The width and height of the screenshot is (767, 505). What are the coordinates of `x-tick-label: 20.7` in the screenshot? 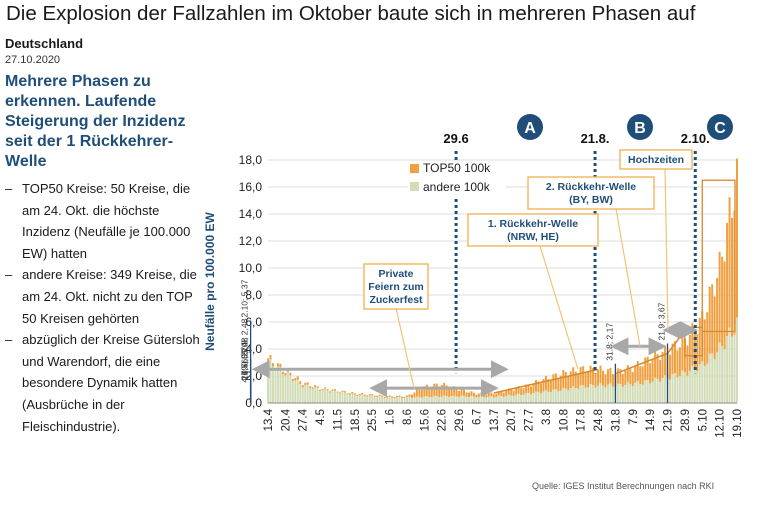 It's located at (512, 420).